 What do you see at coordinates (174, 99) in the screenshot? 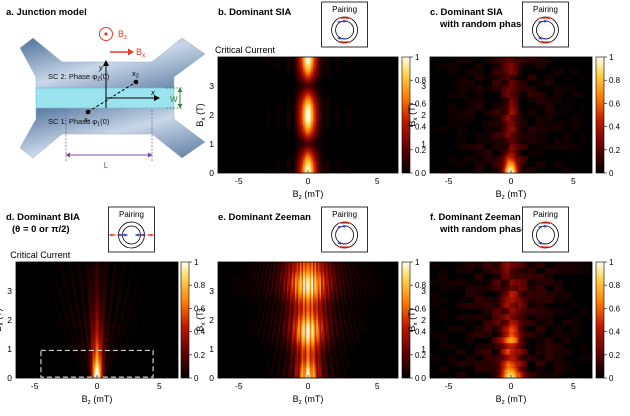
I see `width-label: W` at bounding box center [174, 99].